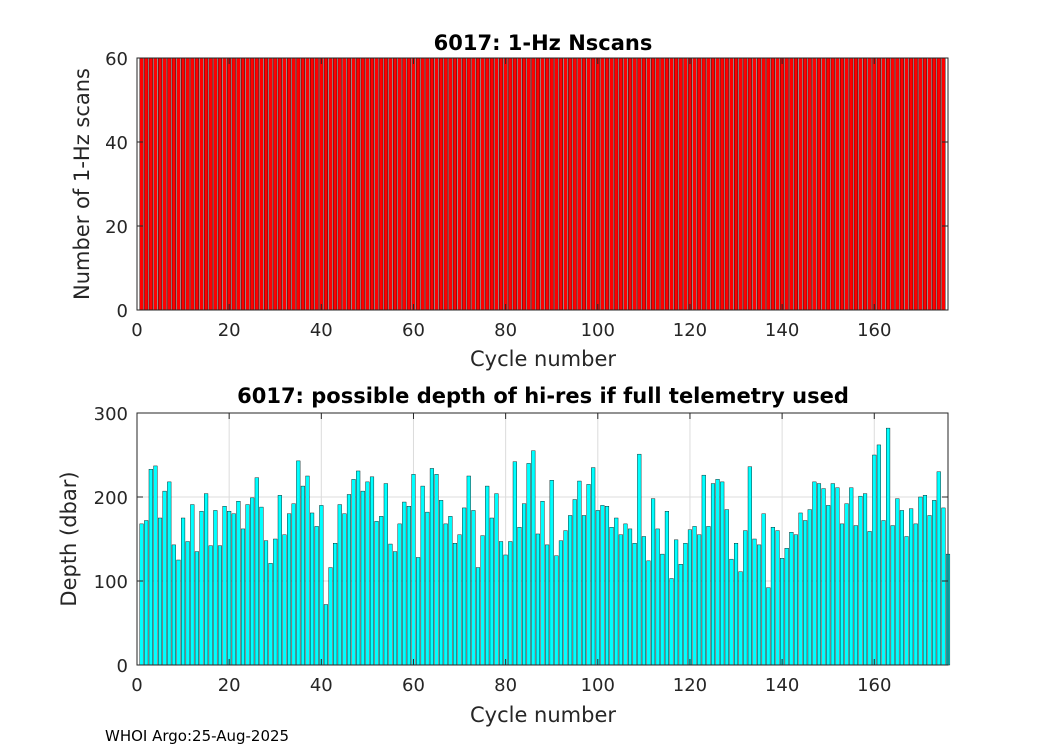 The height and width of the screenshot is (750, 1050). What do you see at coordinates (197, 736) in the screenshot?
I see `footer-credit: WHOI Argo:25-Aug-2025` at bounding box center [197, 736].